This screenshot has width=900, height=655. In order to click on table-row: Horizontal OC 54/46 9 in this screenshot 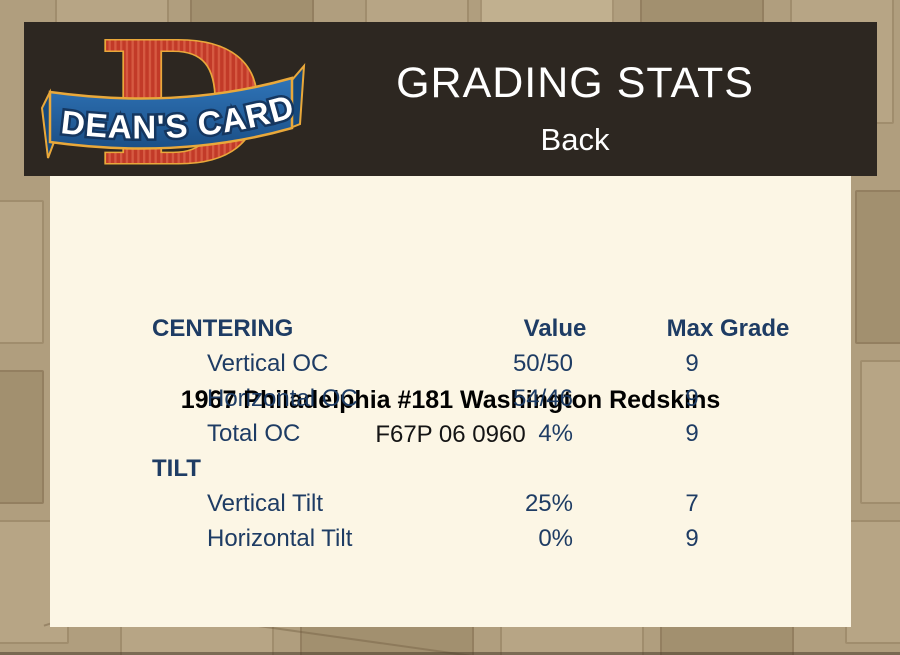, I will do `click(473, 398)`.